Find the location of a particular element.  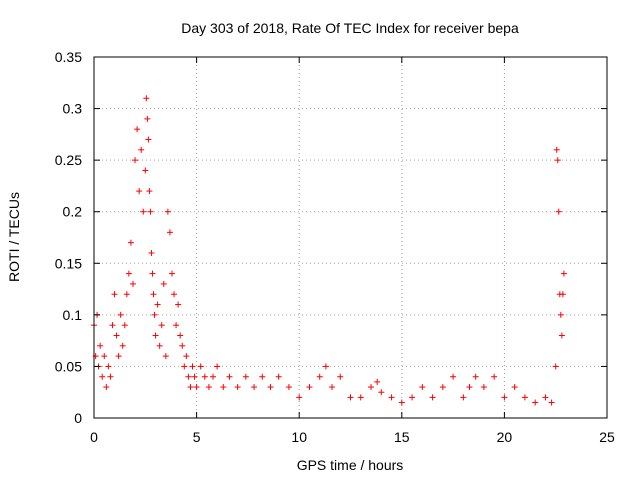

y-tick-label: 0 is located at coordinates (78, 418).